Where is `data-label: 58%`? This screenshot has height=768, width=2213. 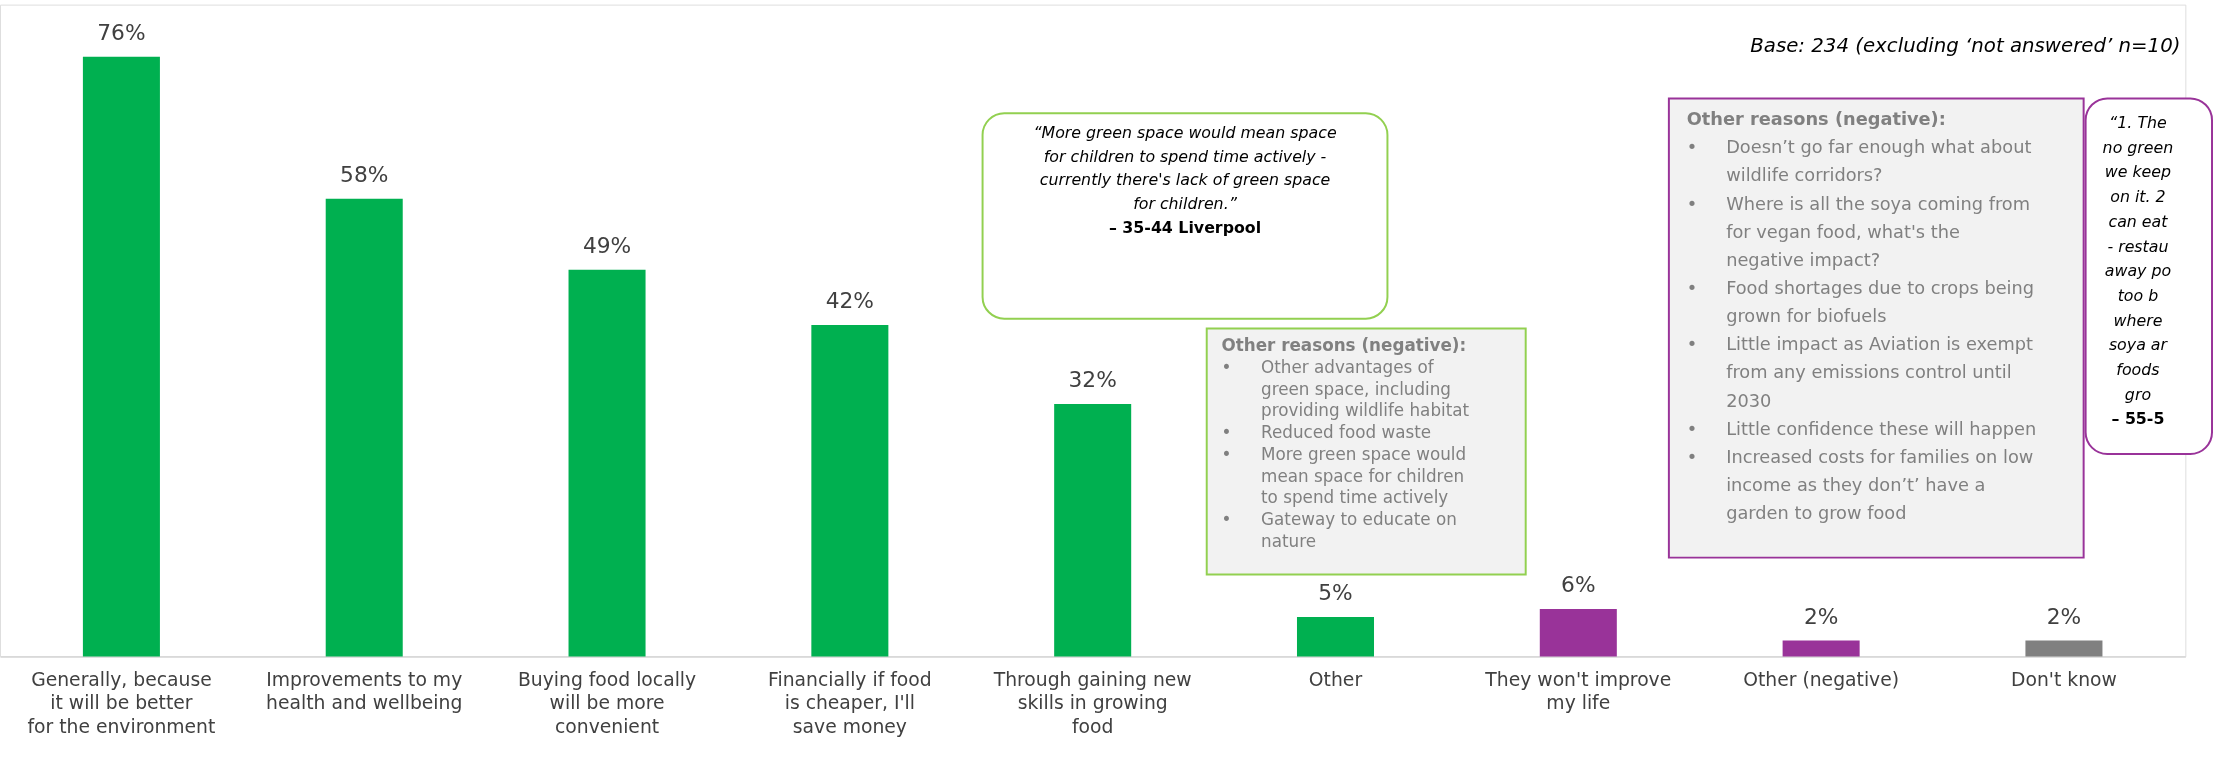 data-label: 58% is located at coordinates (364, 174).